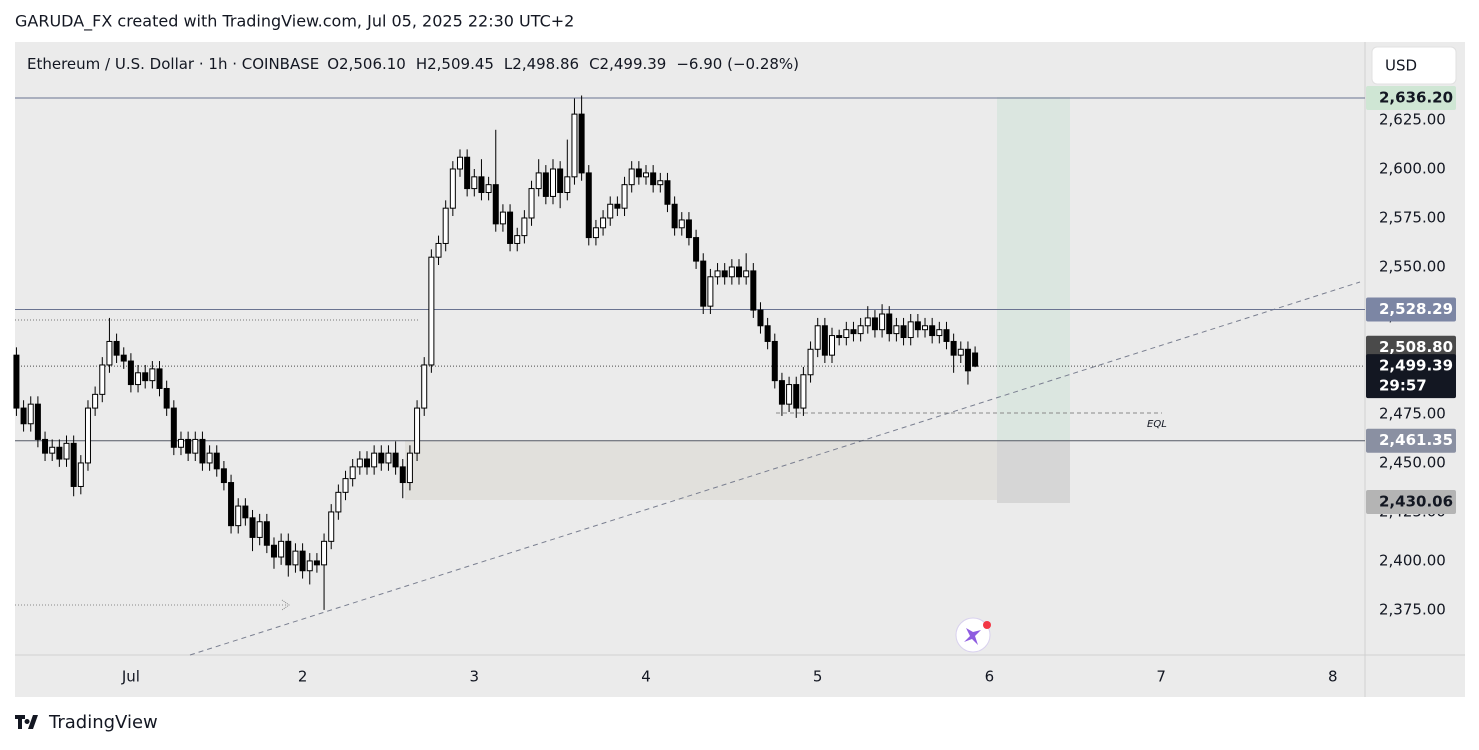 This screenshot has width=1479, height=750. I want to click on stop-zone, so click(1033, 472).